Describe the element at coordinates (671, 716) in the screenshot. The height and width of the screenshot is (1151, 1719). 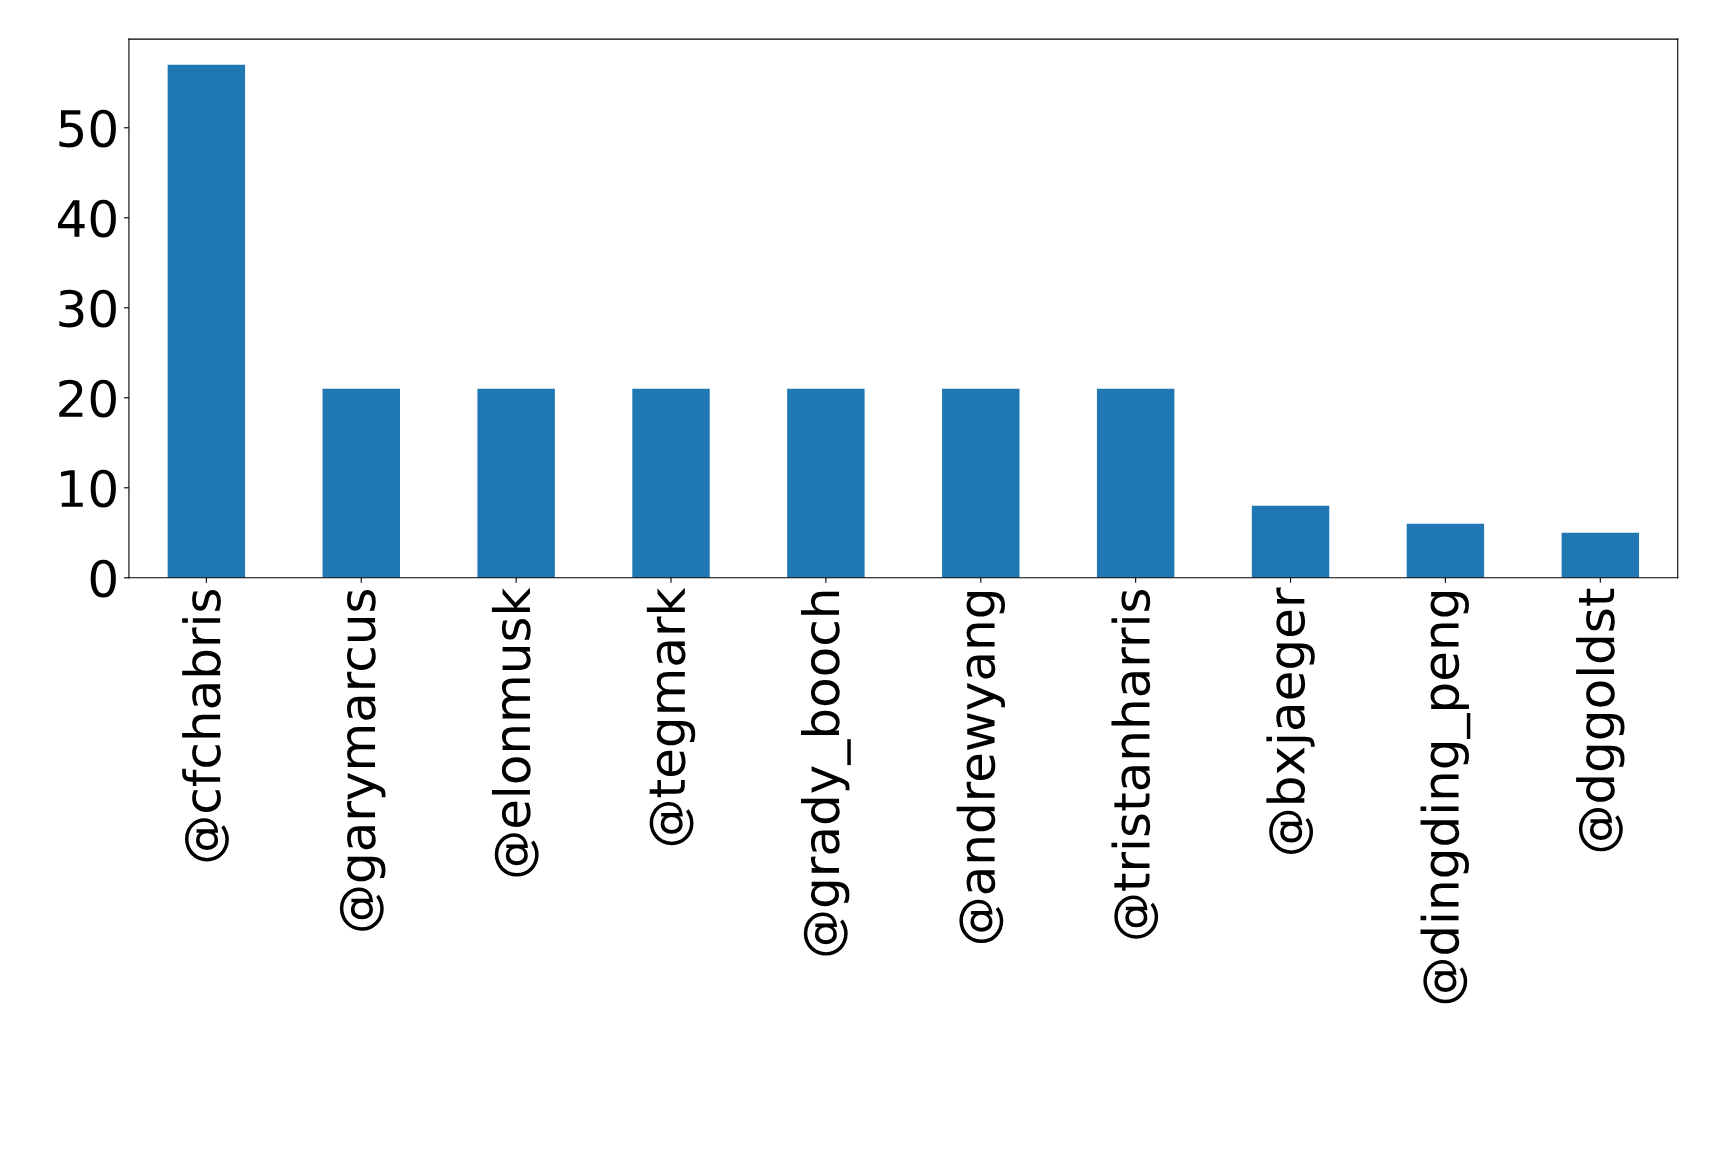
I see `x-tick-label: @tegmark` at that location.